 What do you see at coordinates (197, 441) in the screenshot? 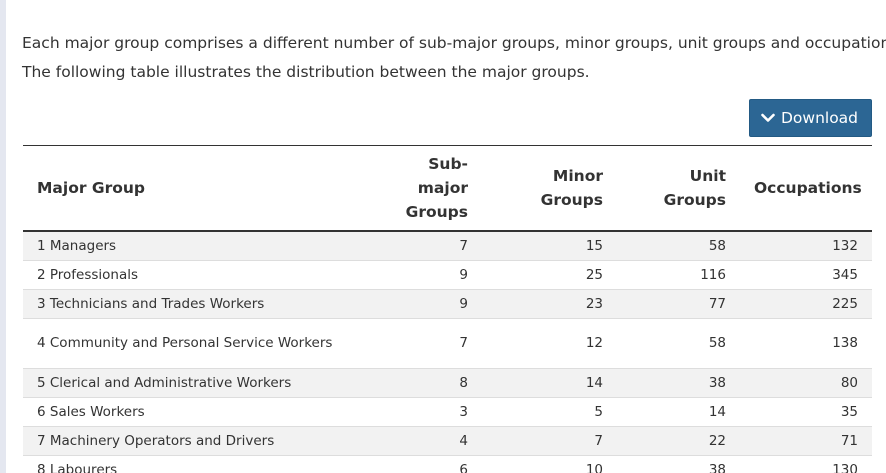
I see `cell-major-group: 7 Machinery Operators and Drivers` at bounding box center [197, 441].